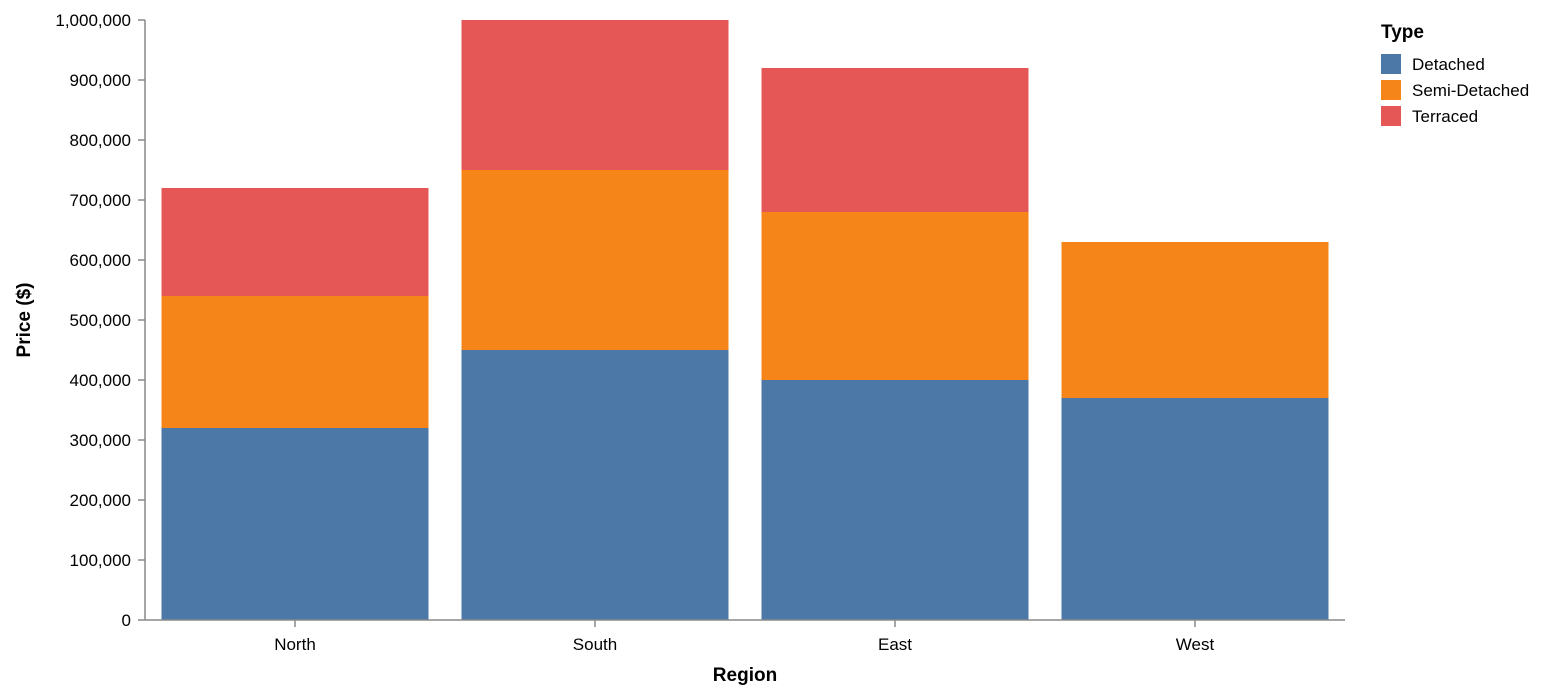 This screenshot has height=694, width=1560. What do you see at coordinates (100, 260) in the screenshot?
I see `y-tick-label: 600,000` at bounding box center [100, 260].